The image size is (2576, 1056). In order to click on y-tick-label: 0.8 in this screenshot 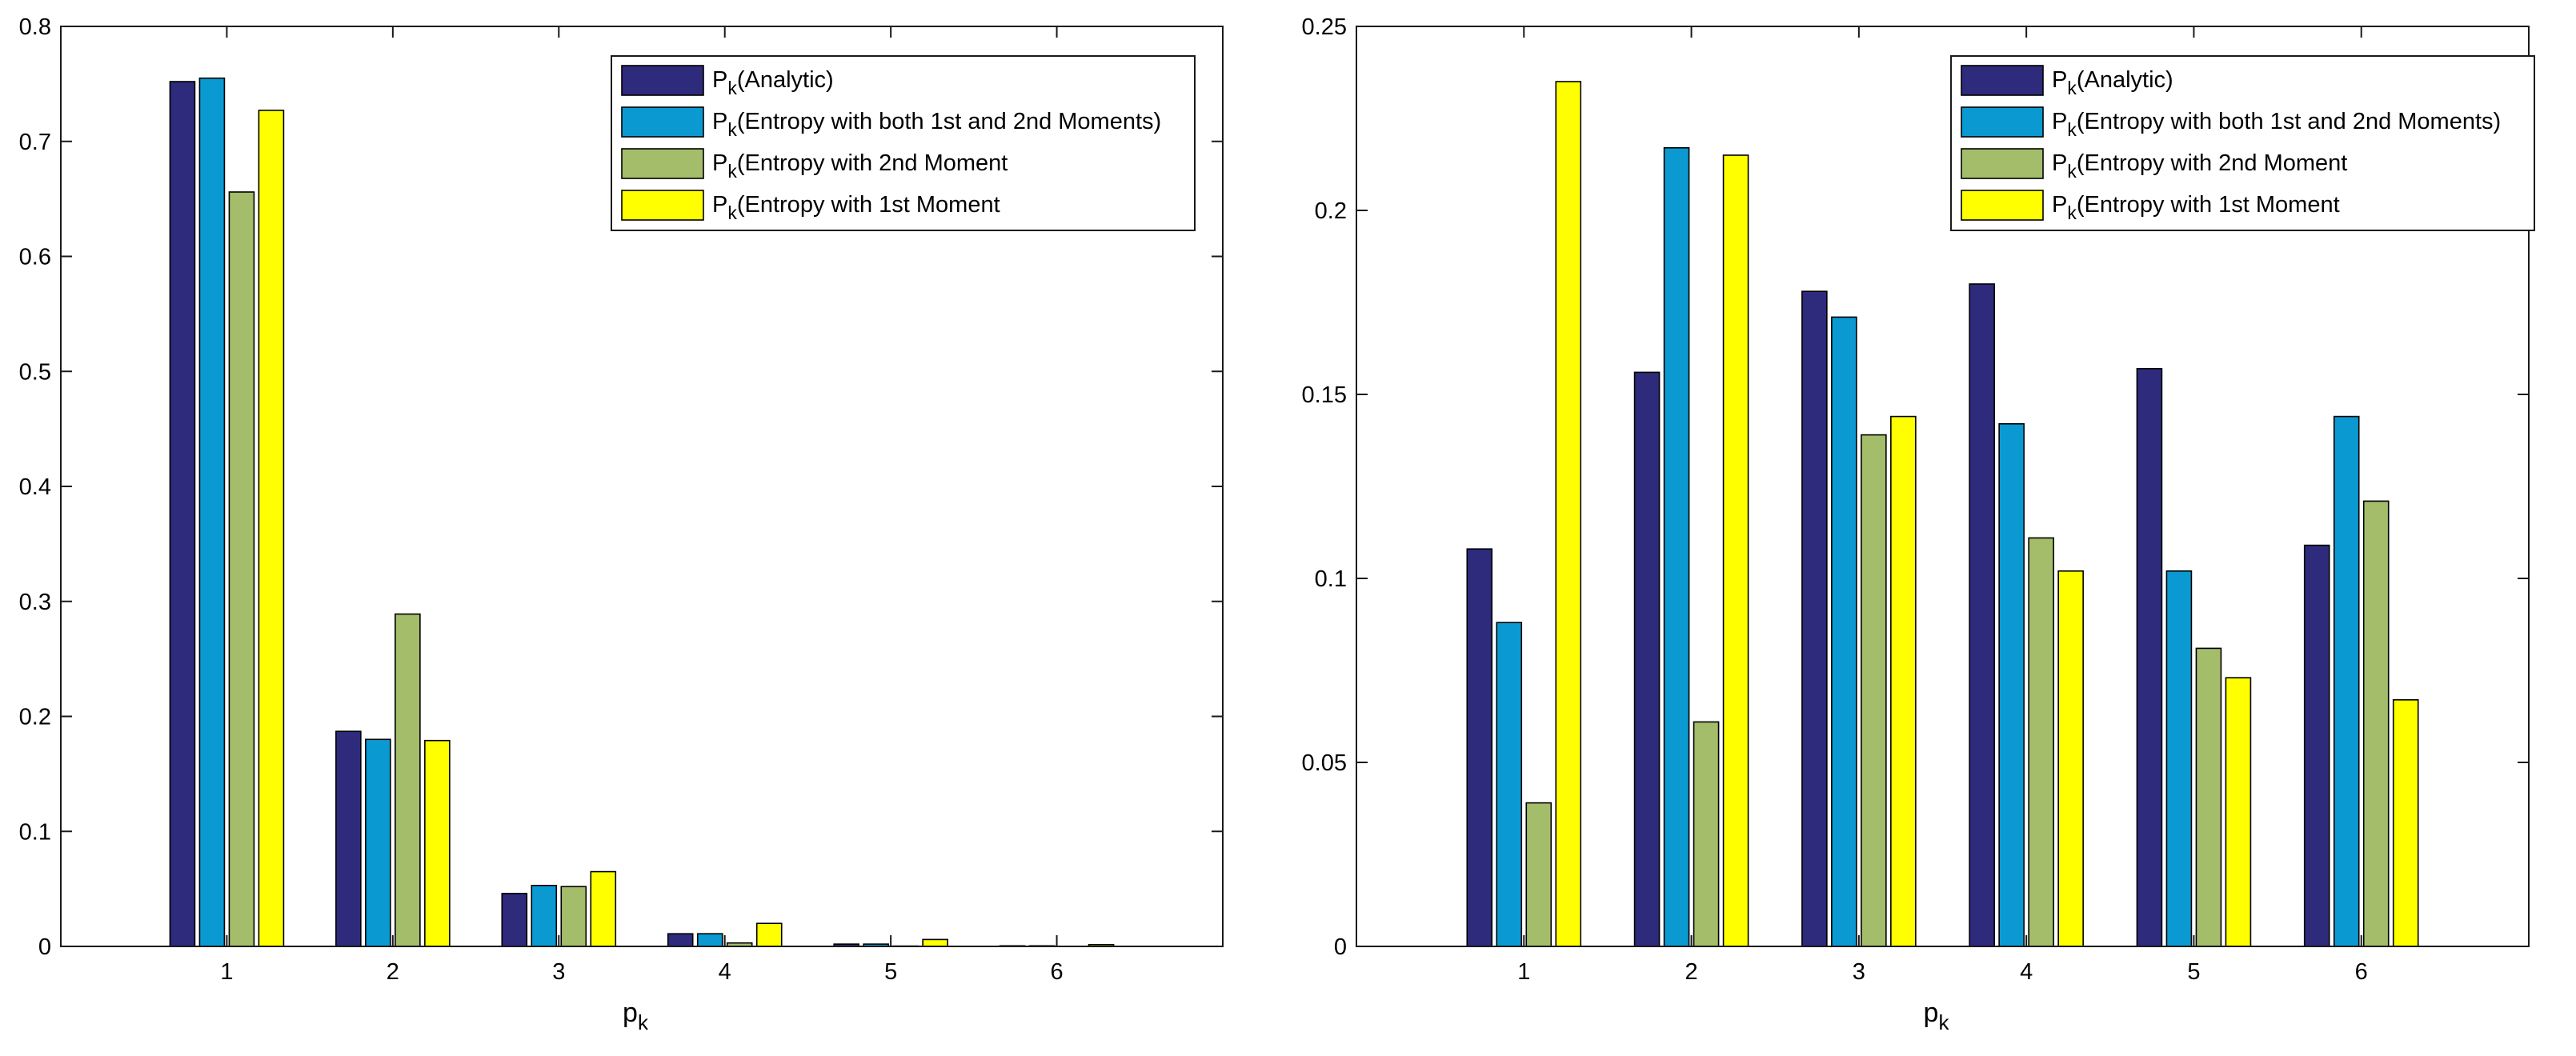, I will do `click(35, 27)`.